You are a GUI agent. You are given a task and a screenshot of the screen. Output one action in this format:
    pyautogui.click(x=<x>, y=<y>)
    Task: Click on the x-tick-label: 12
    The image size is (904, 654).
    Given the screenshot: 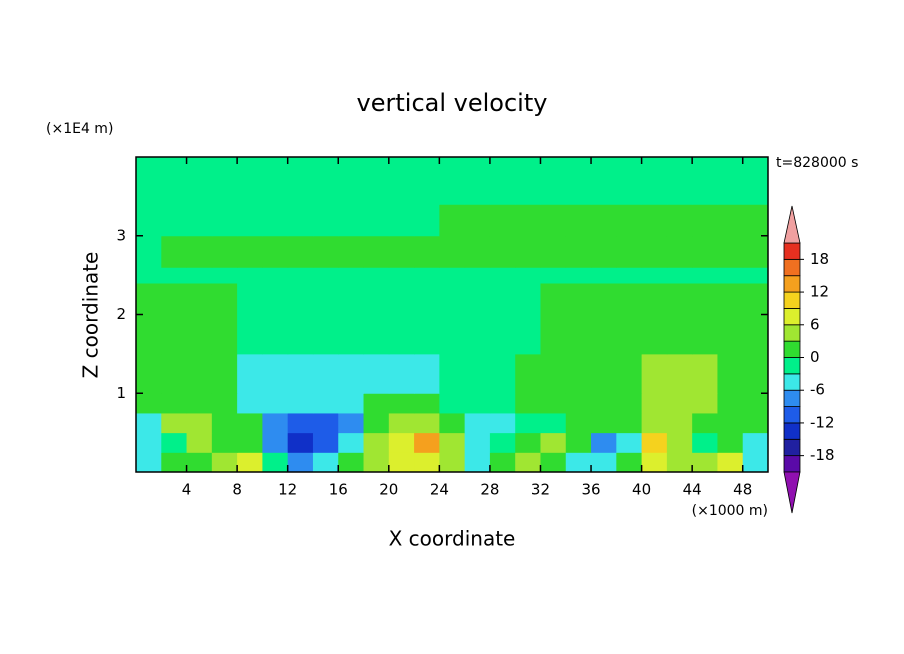 What is the action you would take?
    pyautogui.click(x=287, y=490)
    